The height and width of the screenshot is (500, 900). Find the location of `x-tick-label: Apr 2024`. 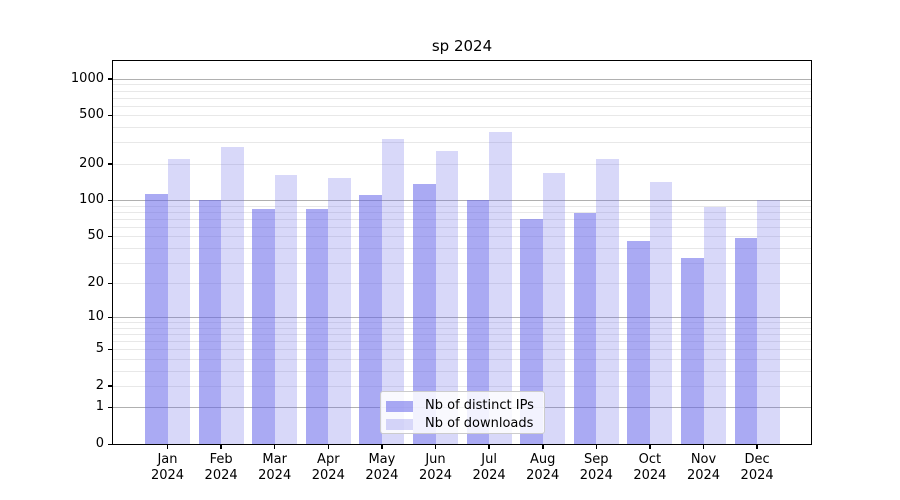

x-tick-label: Apr 2024 is located at coordinates (328, 467).